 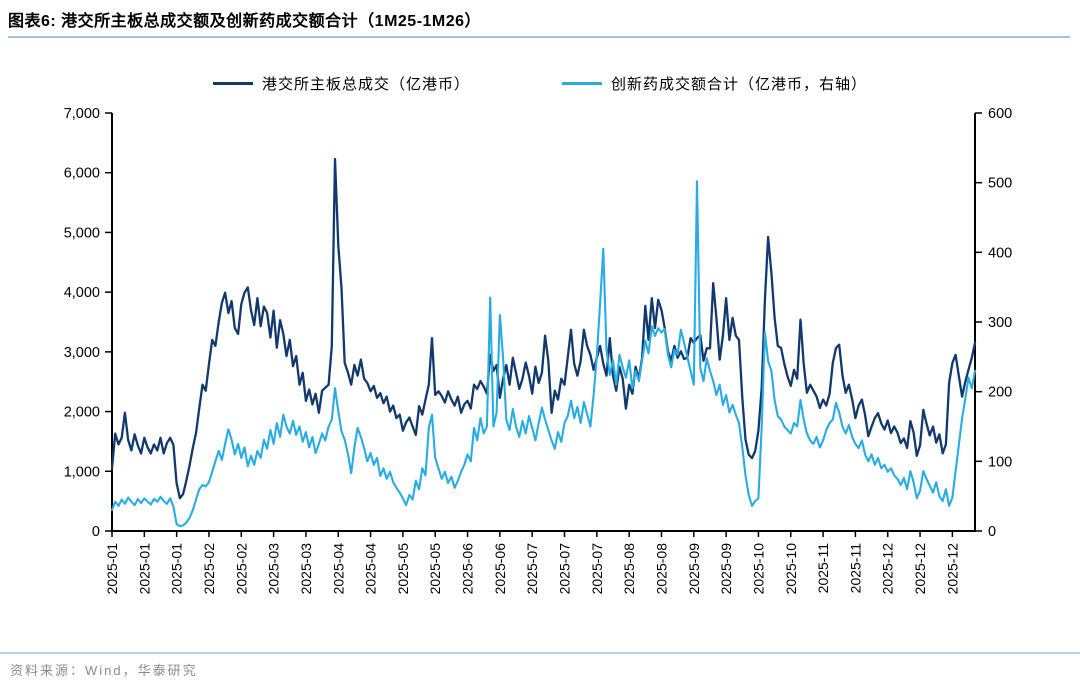 I want to click on y-axis-left-label: 4,000, so click(x=82, y=293).